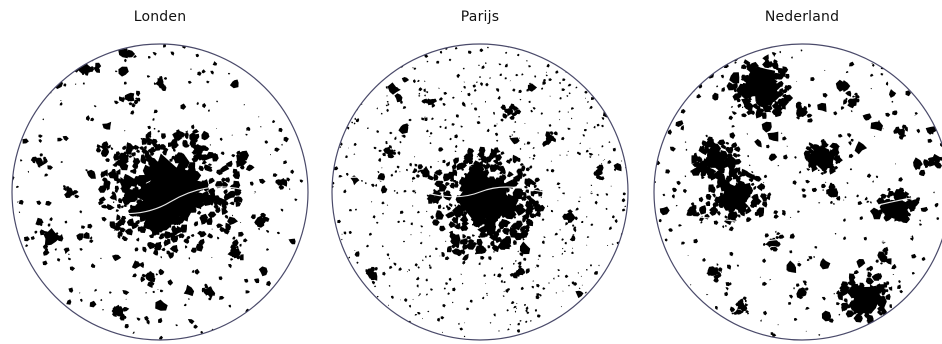  I want to click on map-title-paris: Parijs, so click(480, 17).